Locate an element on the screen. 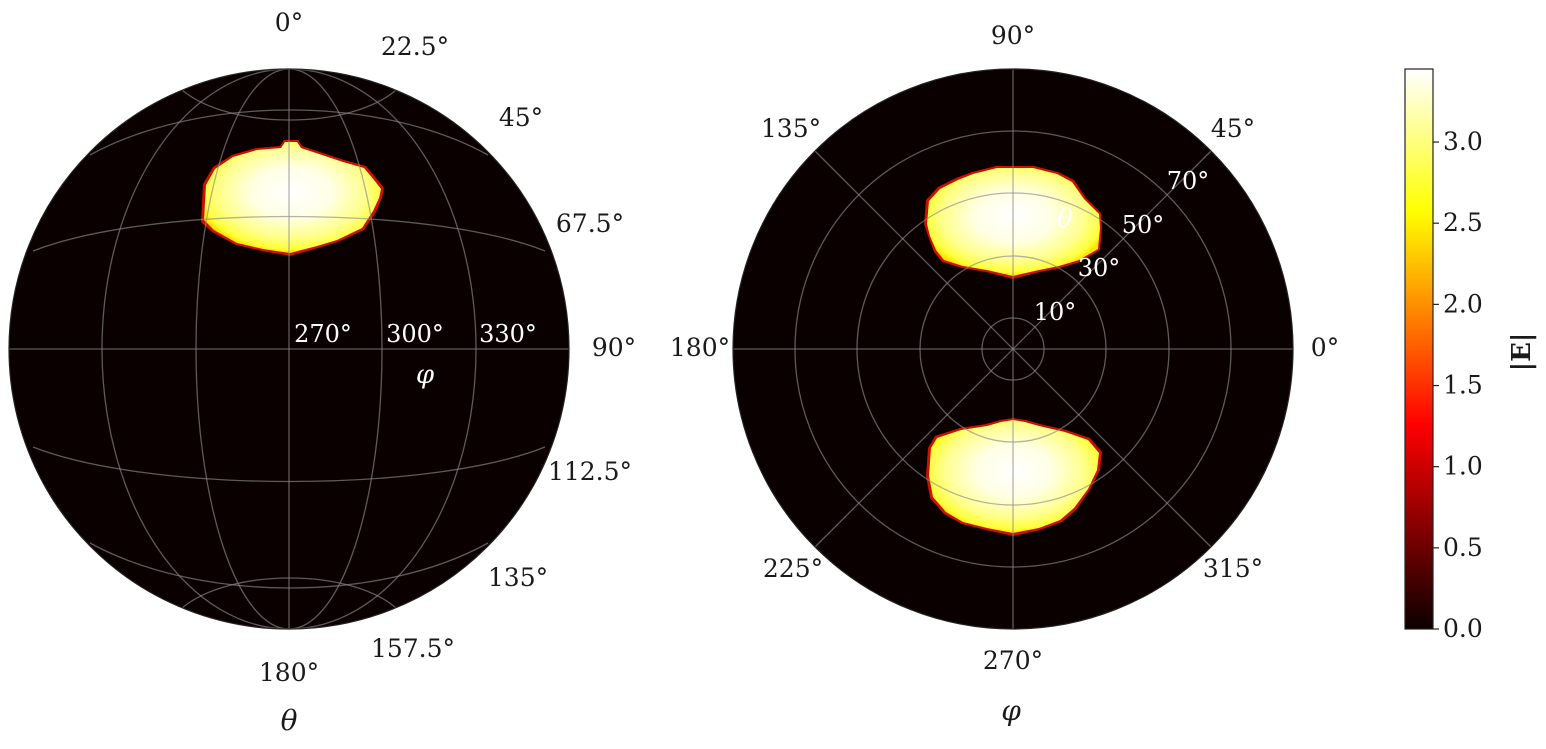  colorbar-tick-label: 2.0 is located at coordinates (1463, 303).